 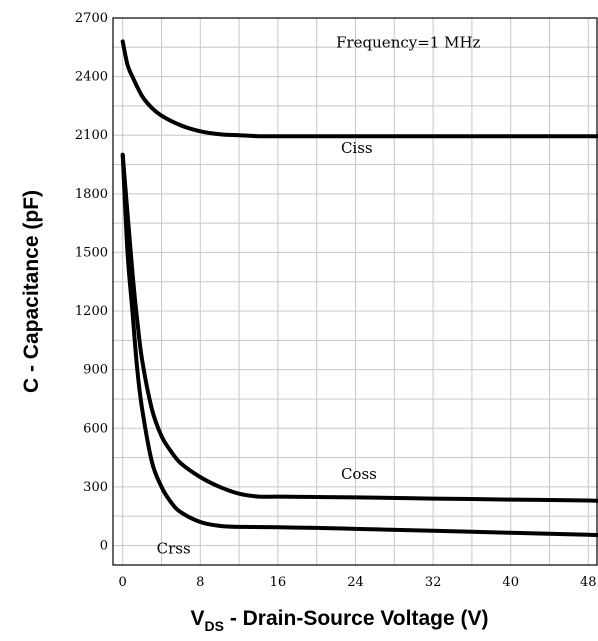 I want to click on x-axis-title-main: V, so click(x=198, y=618).